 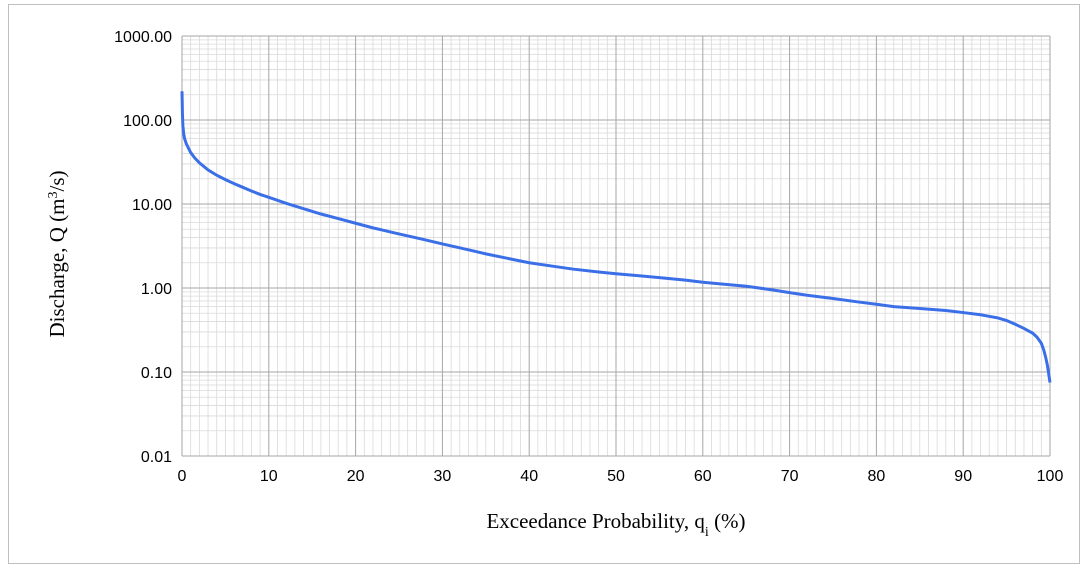 I want to click on y-tick-label: 0.10, so click(x=156, y=373).